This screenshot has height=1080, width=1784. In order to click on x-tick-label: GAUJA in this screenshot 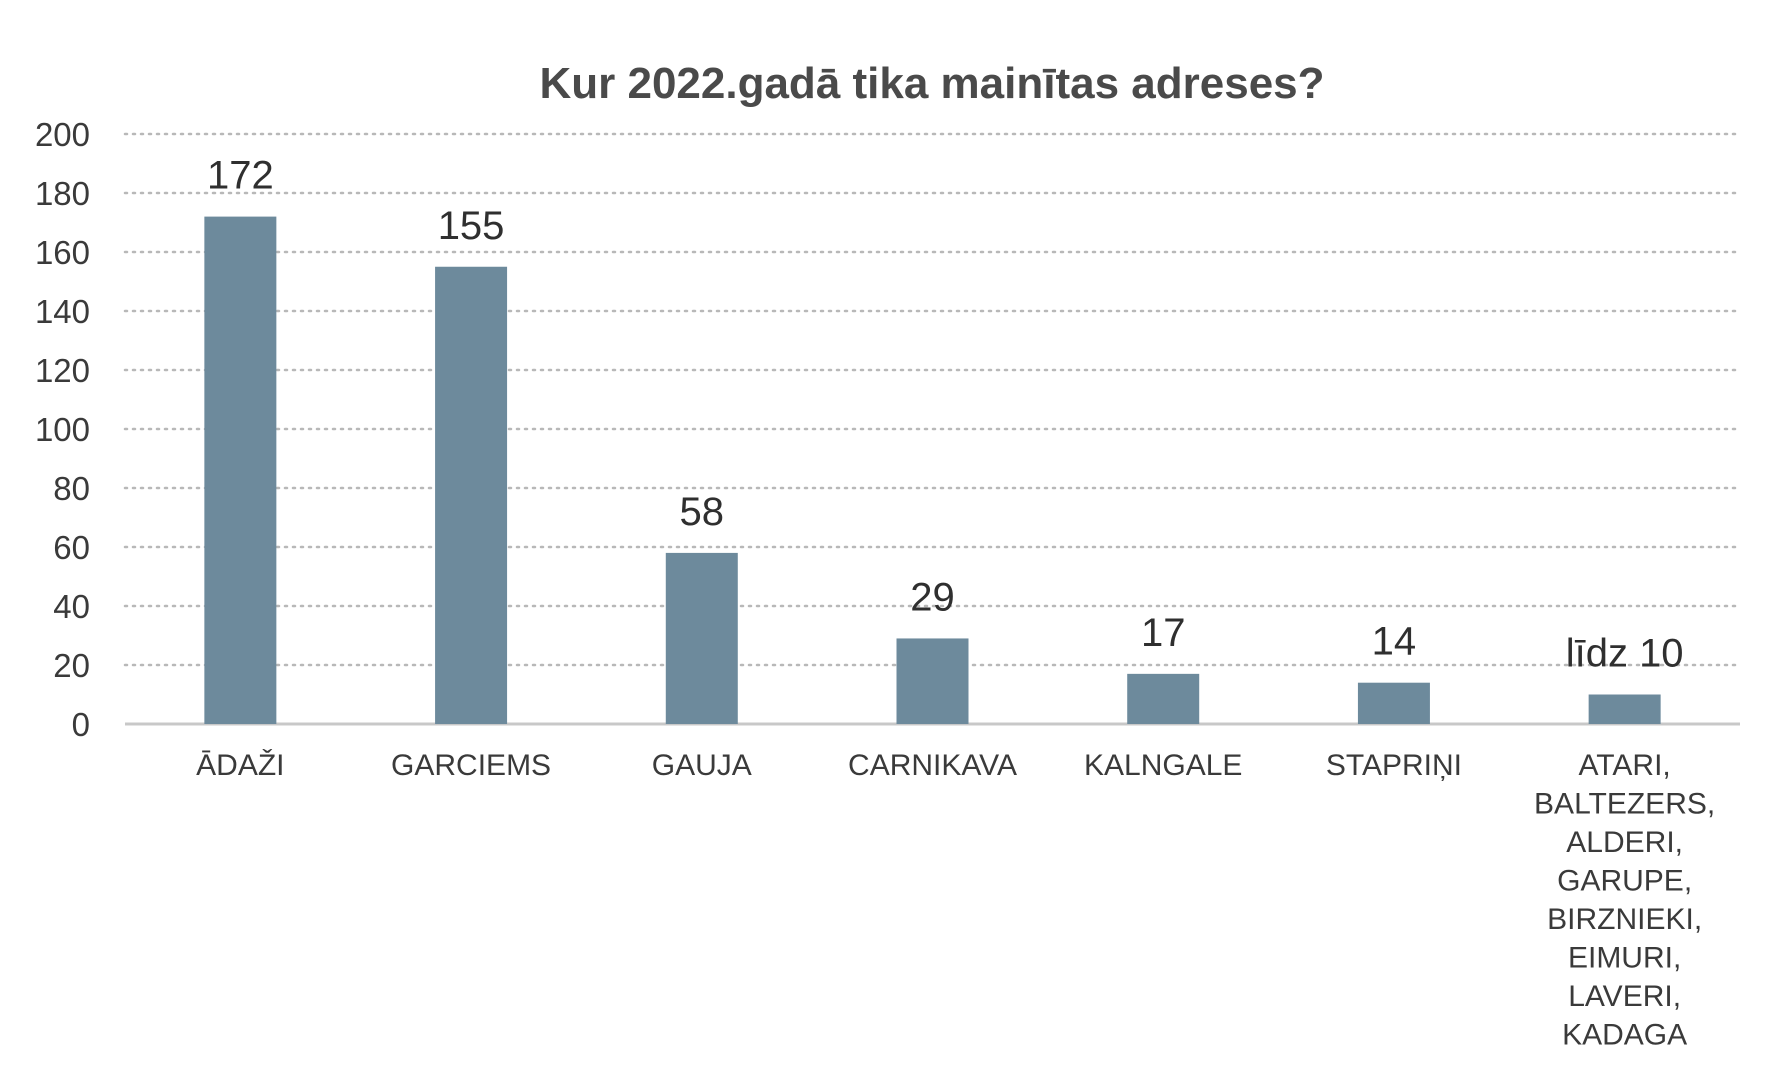, I will do `click(702, 765)`.